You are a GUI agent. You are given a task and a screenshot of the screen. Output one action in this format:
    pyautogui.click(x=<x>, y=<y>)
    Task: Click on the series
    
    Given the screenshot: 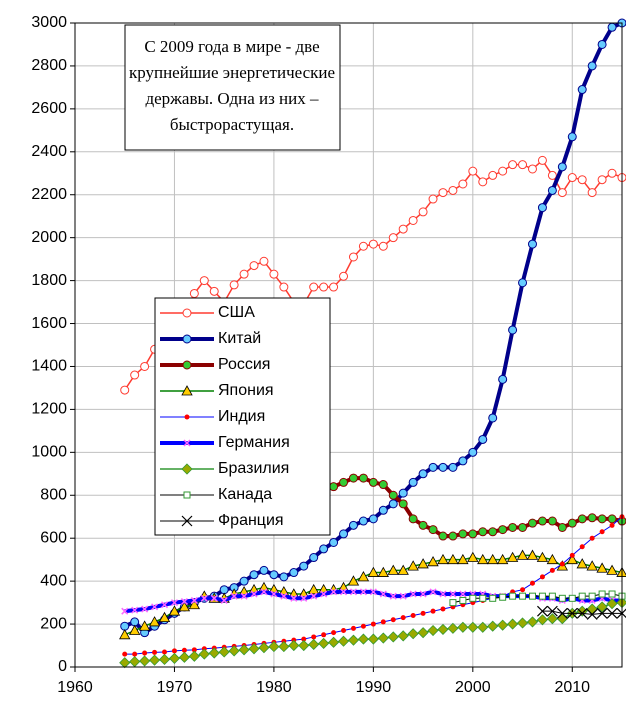 What is the action you would take?
    pyautogui.click(x=472, y=507)
    